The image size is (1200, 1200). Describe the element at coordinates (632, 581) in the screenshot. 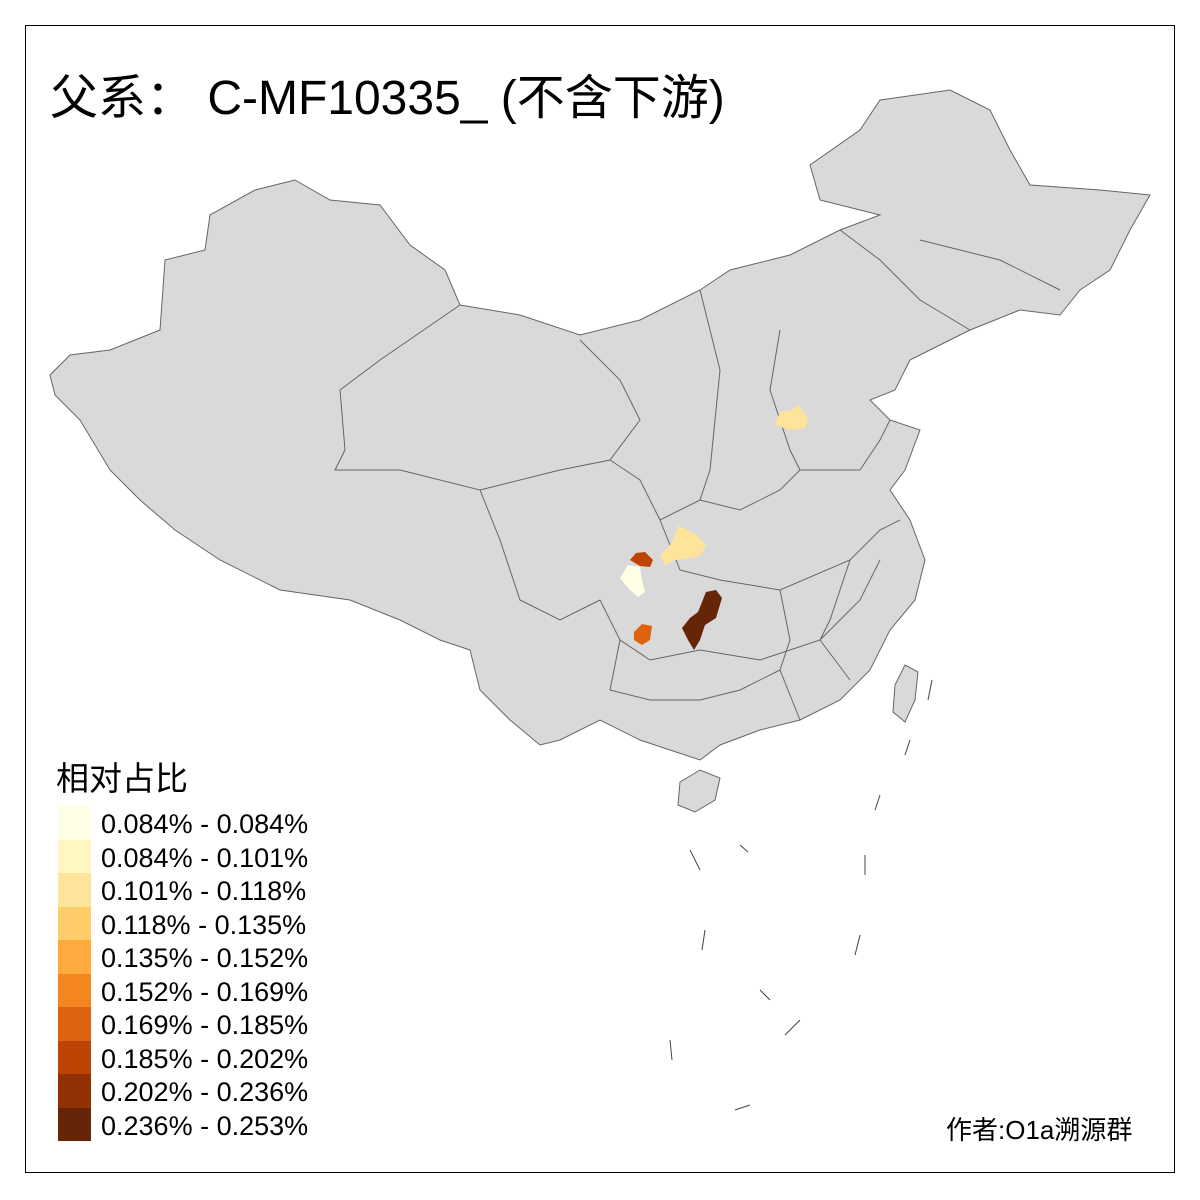

I see `region-southwest-b` at that location.